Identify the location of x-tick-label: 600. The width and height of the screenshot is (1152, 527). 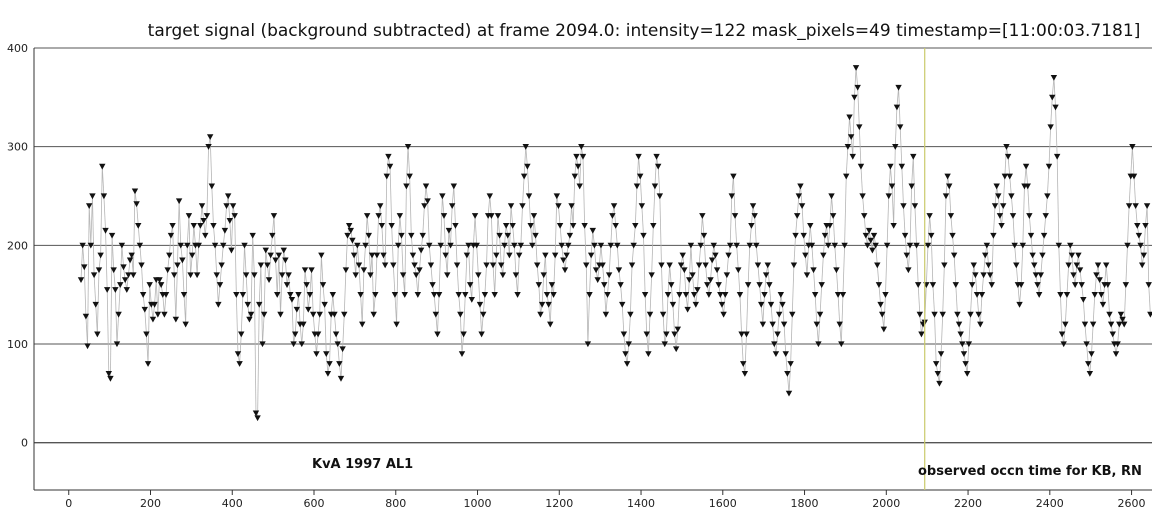
(314, 503).